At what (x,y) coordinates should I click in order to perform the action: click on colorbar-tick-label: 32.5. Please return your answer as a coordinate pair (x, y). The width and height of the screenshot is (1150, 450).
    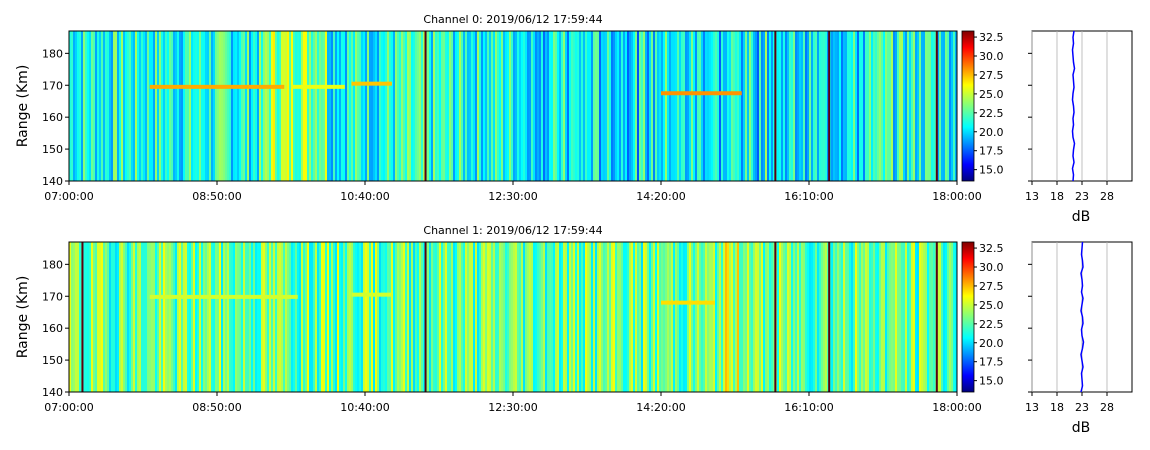
    Looking at the image, I should click on (991, 37).